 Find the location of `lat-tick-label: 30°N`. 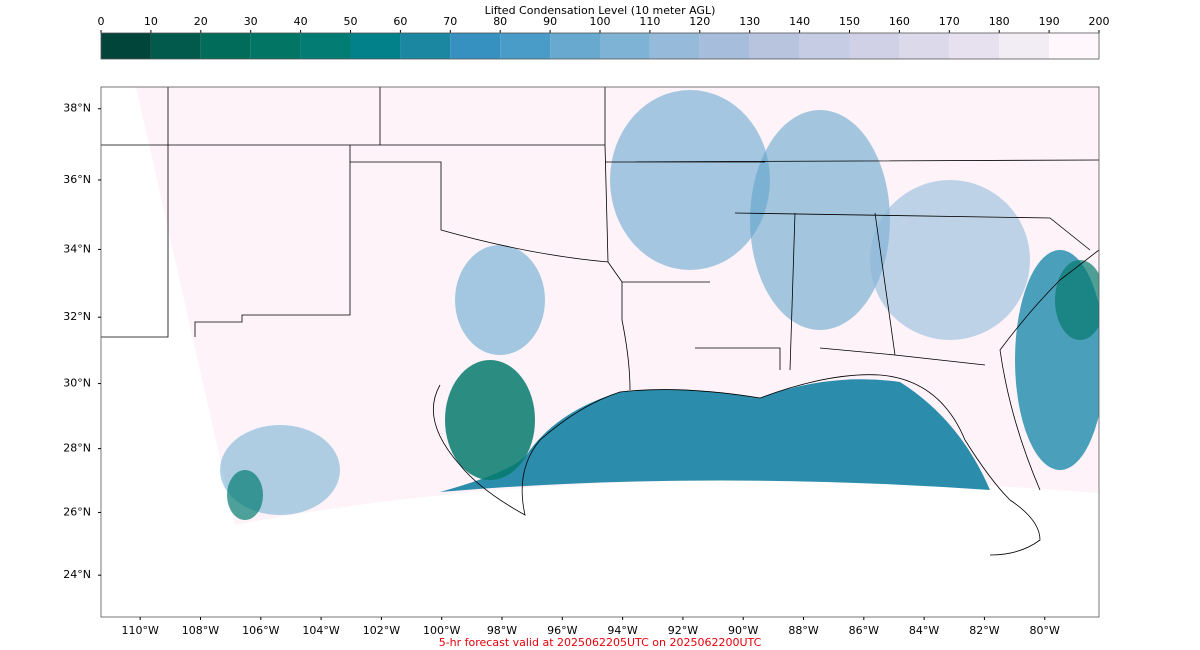

lat-tick-label: 30°N is located at coordinates (77, 383).